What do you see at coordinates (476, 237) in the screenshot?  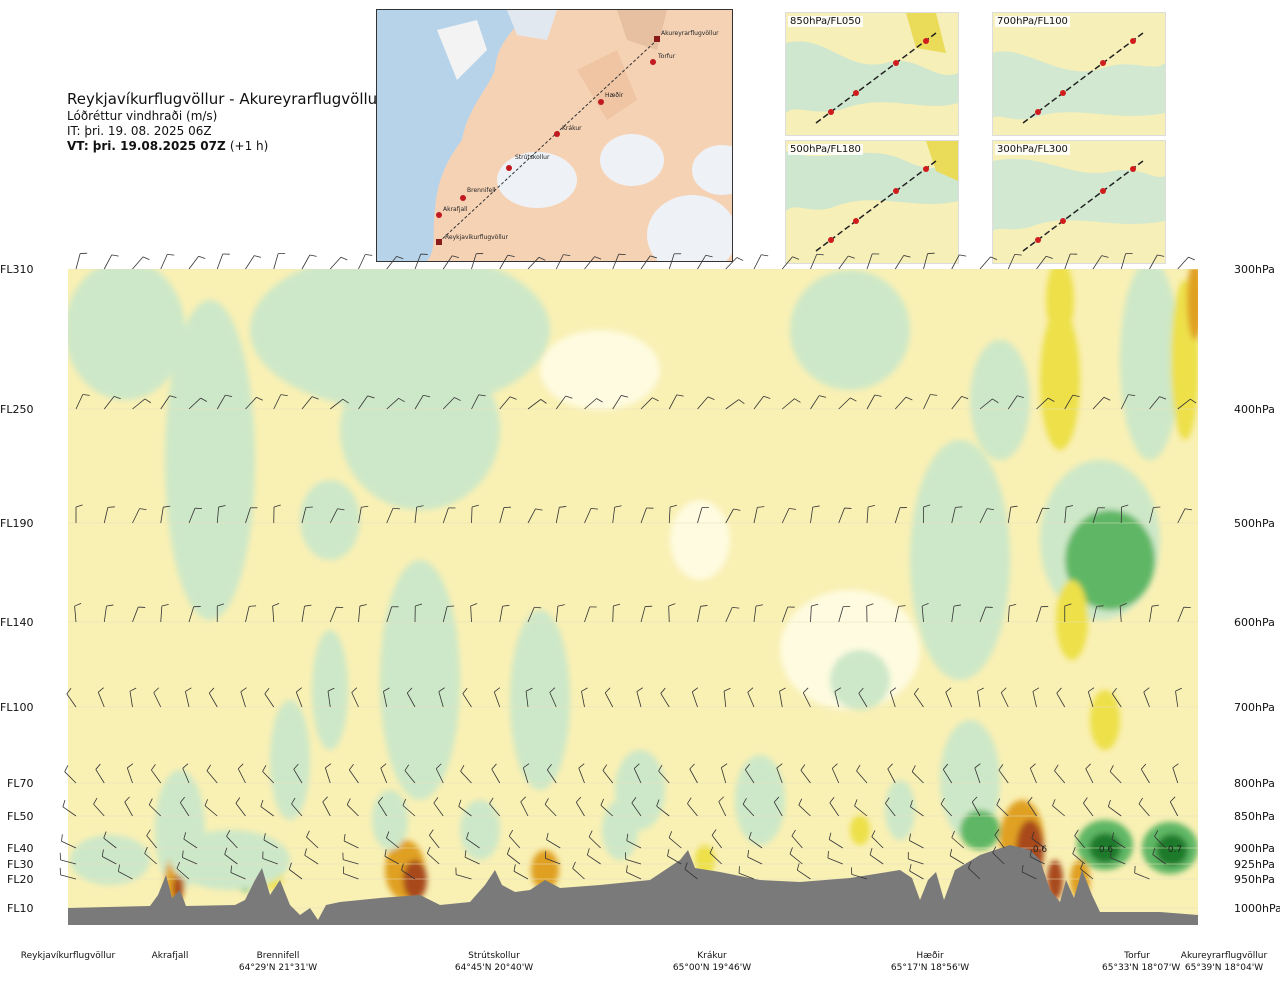 I see `waypoint-label: Reykjavíkurflugvöllur` at bounding box center [476, 237].